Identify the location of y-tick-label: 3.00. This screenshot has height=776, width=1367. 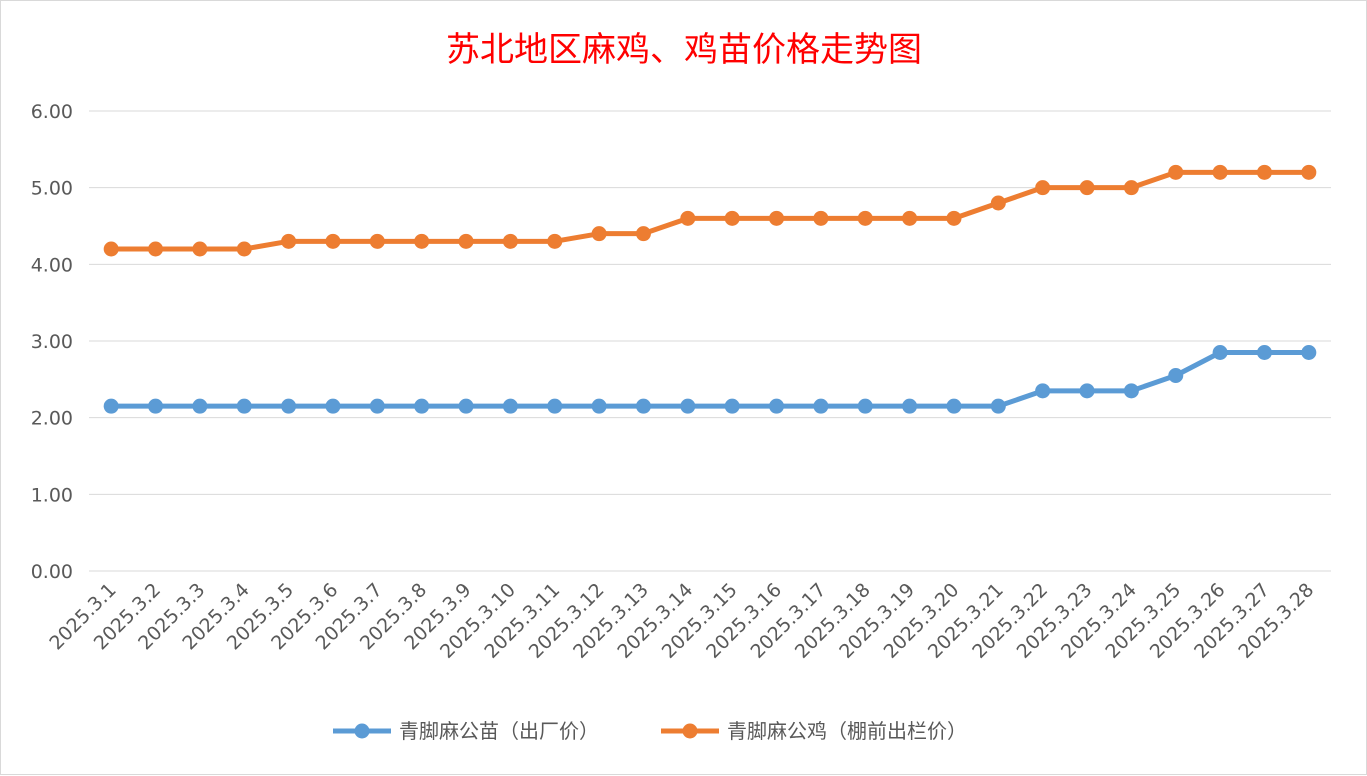
(52, 342).